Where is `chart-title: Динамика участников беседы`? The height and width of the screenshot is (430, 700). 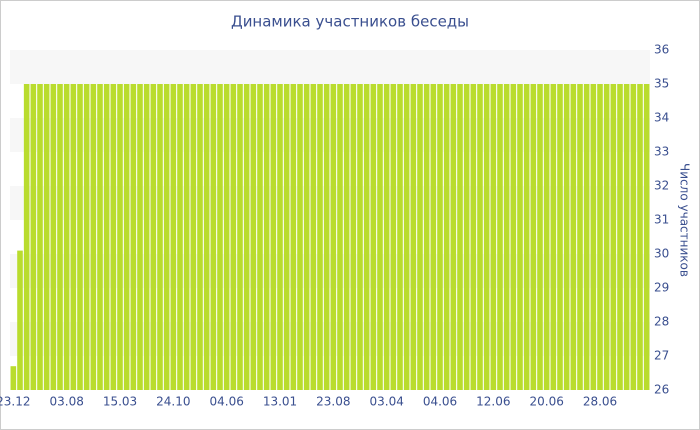
chart-title: Динамика участников беседы is located at coordinates (350, 22).